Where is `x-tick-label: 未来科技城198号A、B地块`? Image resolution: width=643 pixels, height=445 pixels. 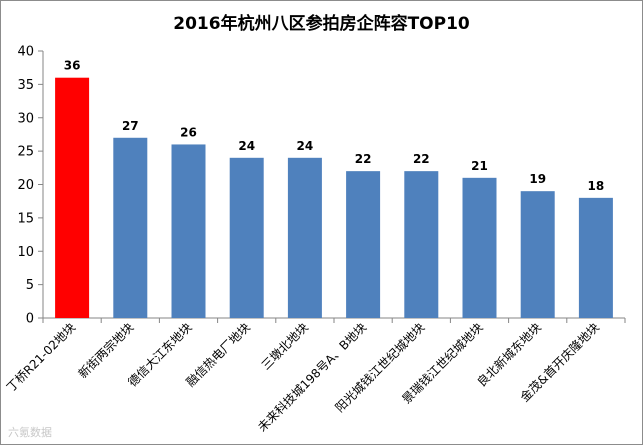
x-tick-label: 未来科技城198号A、B地块 is located at coordinates (312, 377).